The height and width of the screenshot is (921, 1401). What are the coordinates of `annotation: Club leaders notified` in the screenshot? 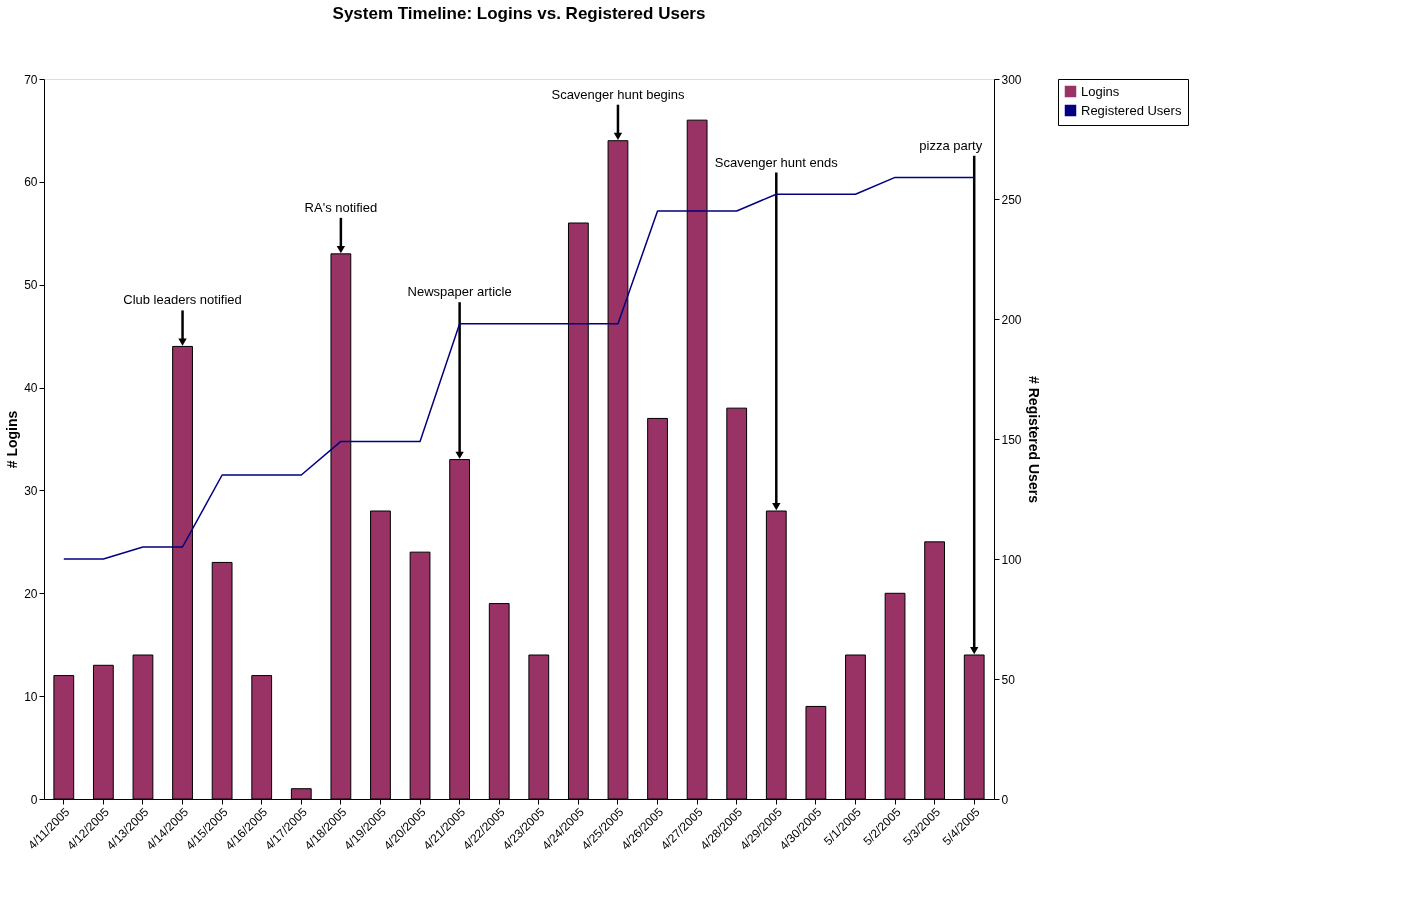 It's located at (182, 300).